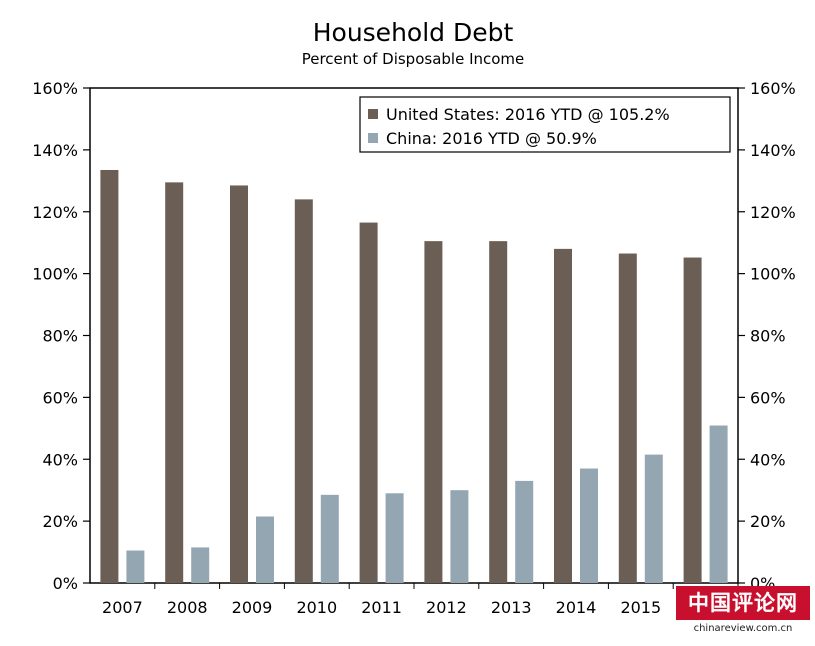 Image resolution: width=815 pixels, height=646 pixels. What do you see at coordinates (413, 59) in the screenshot?
I see `chart-subtitle: Percent of Disposable Income` at bounding box center [413, 59].